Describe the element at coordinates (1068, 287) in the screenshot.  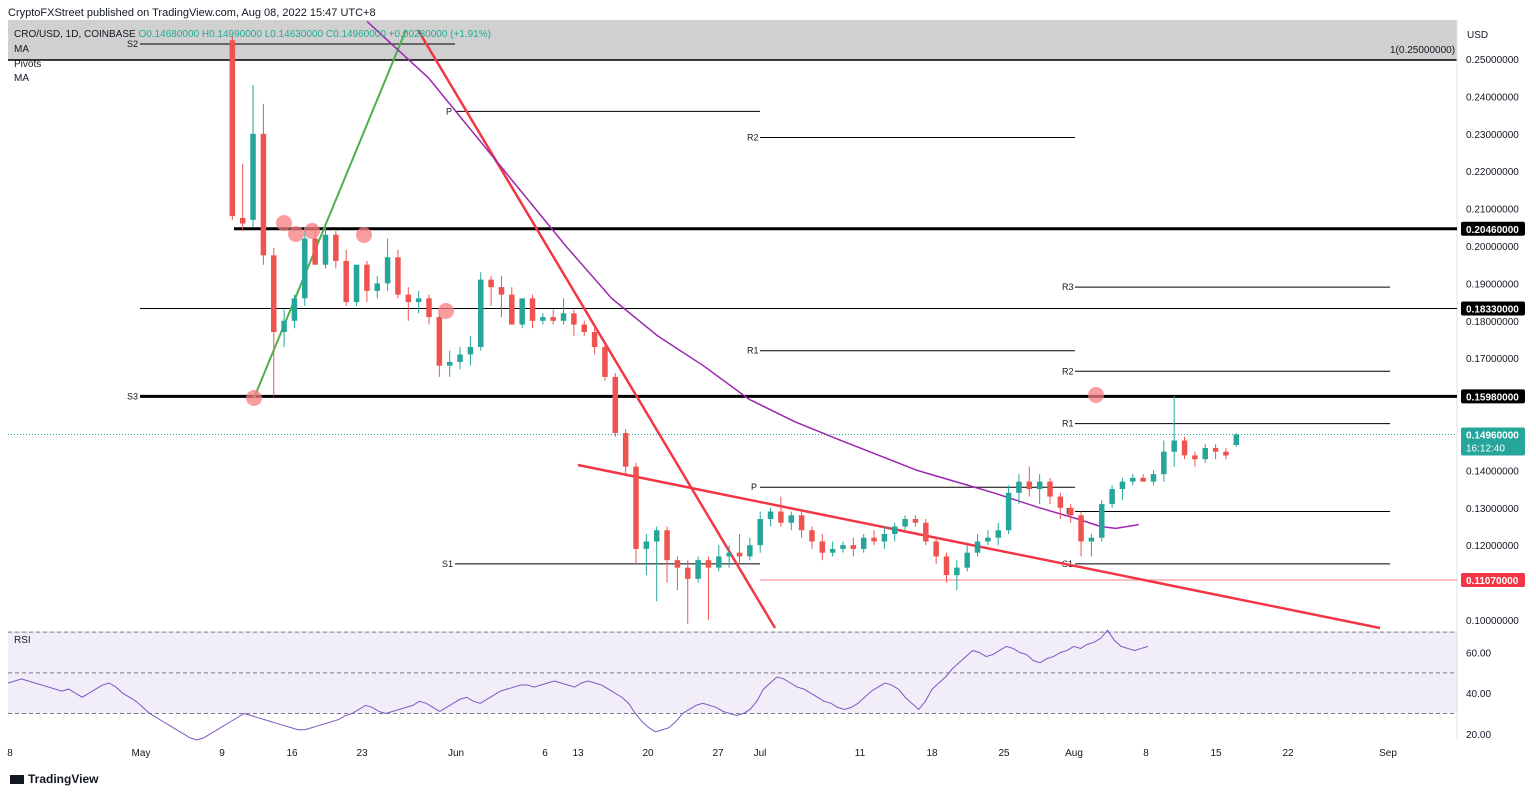
I see `pivot-label: R3` at that location.